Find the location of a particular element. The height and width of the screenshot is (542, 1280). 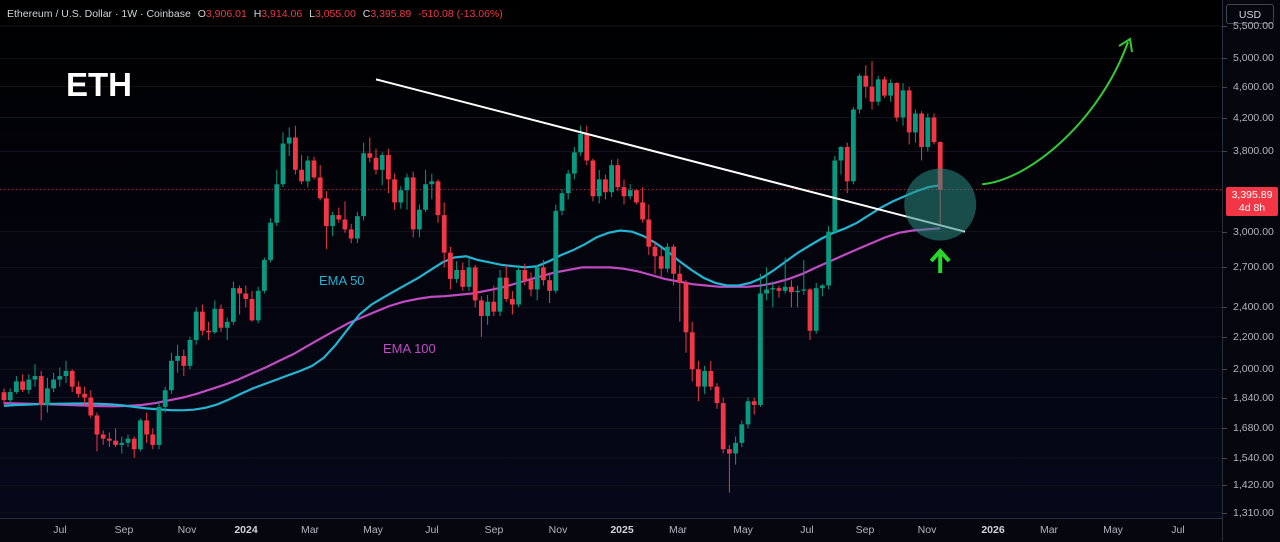

symbol-description: Ethereum / U.S. Dollar · 1W · Coinbase is located at coordinates (99, 14).